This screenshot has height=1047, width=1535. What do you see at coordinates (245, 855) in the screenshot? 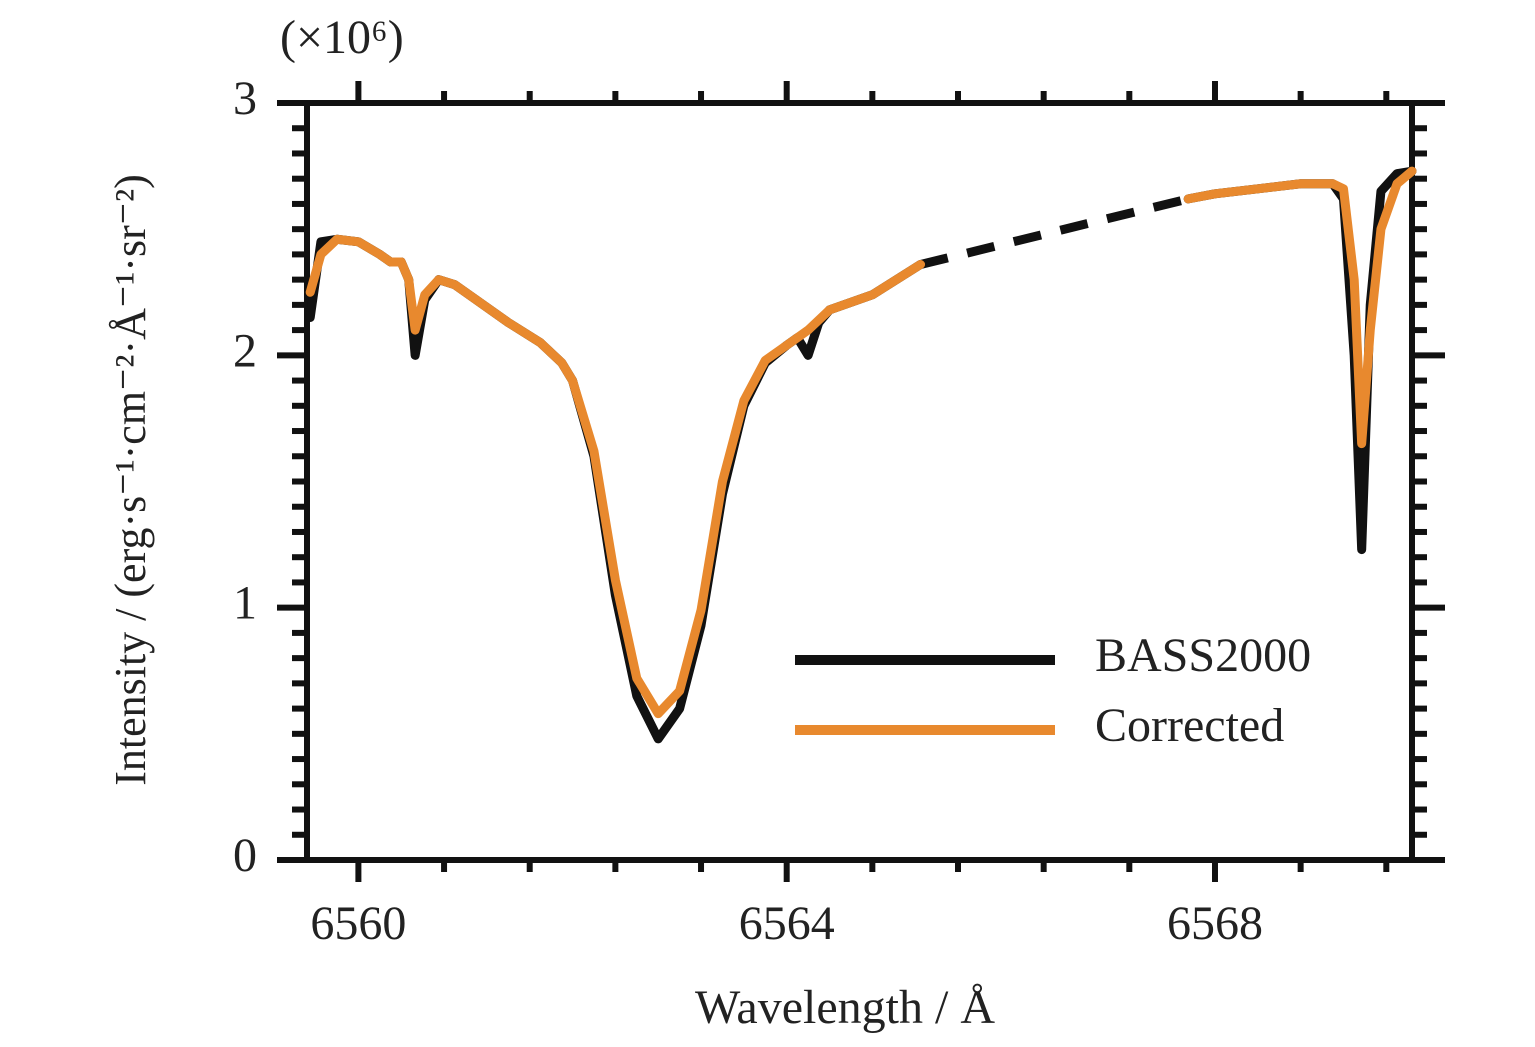
I see `y-tick-label: 0` at bounding box center [245, 855].